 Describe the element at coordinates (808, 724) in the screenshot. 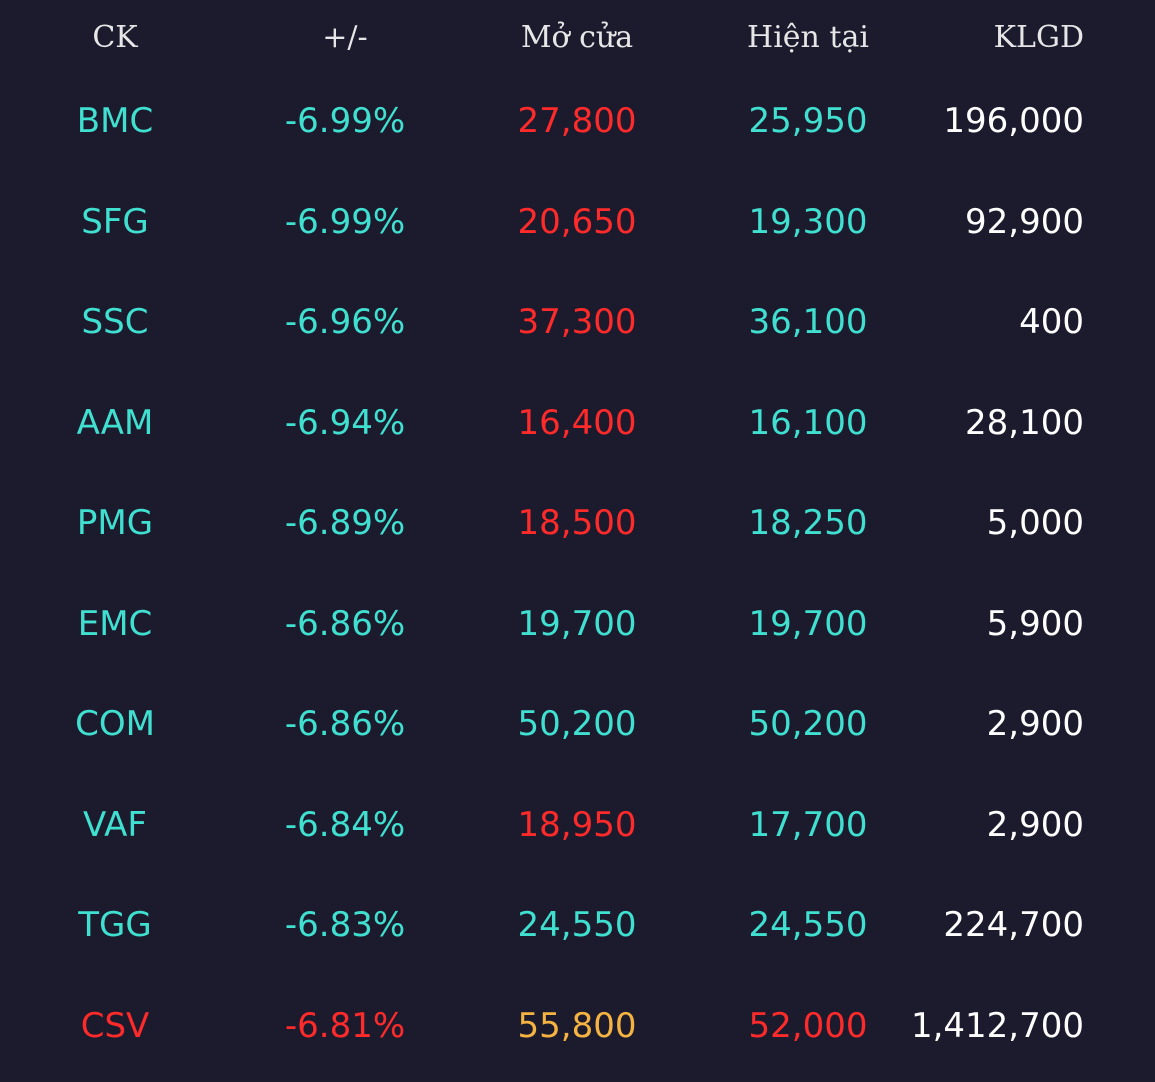

I see `current-price: 50,200` at that location.